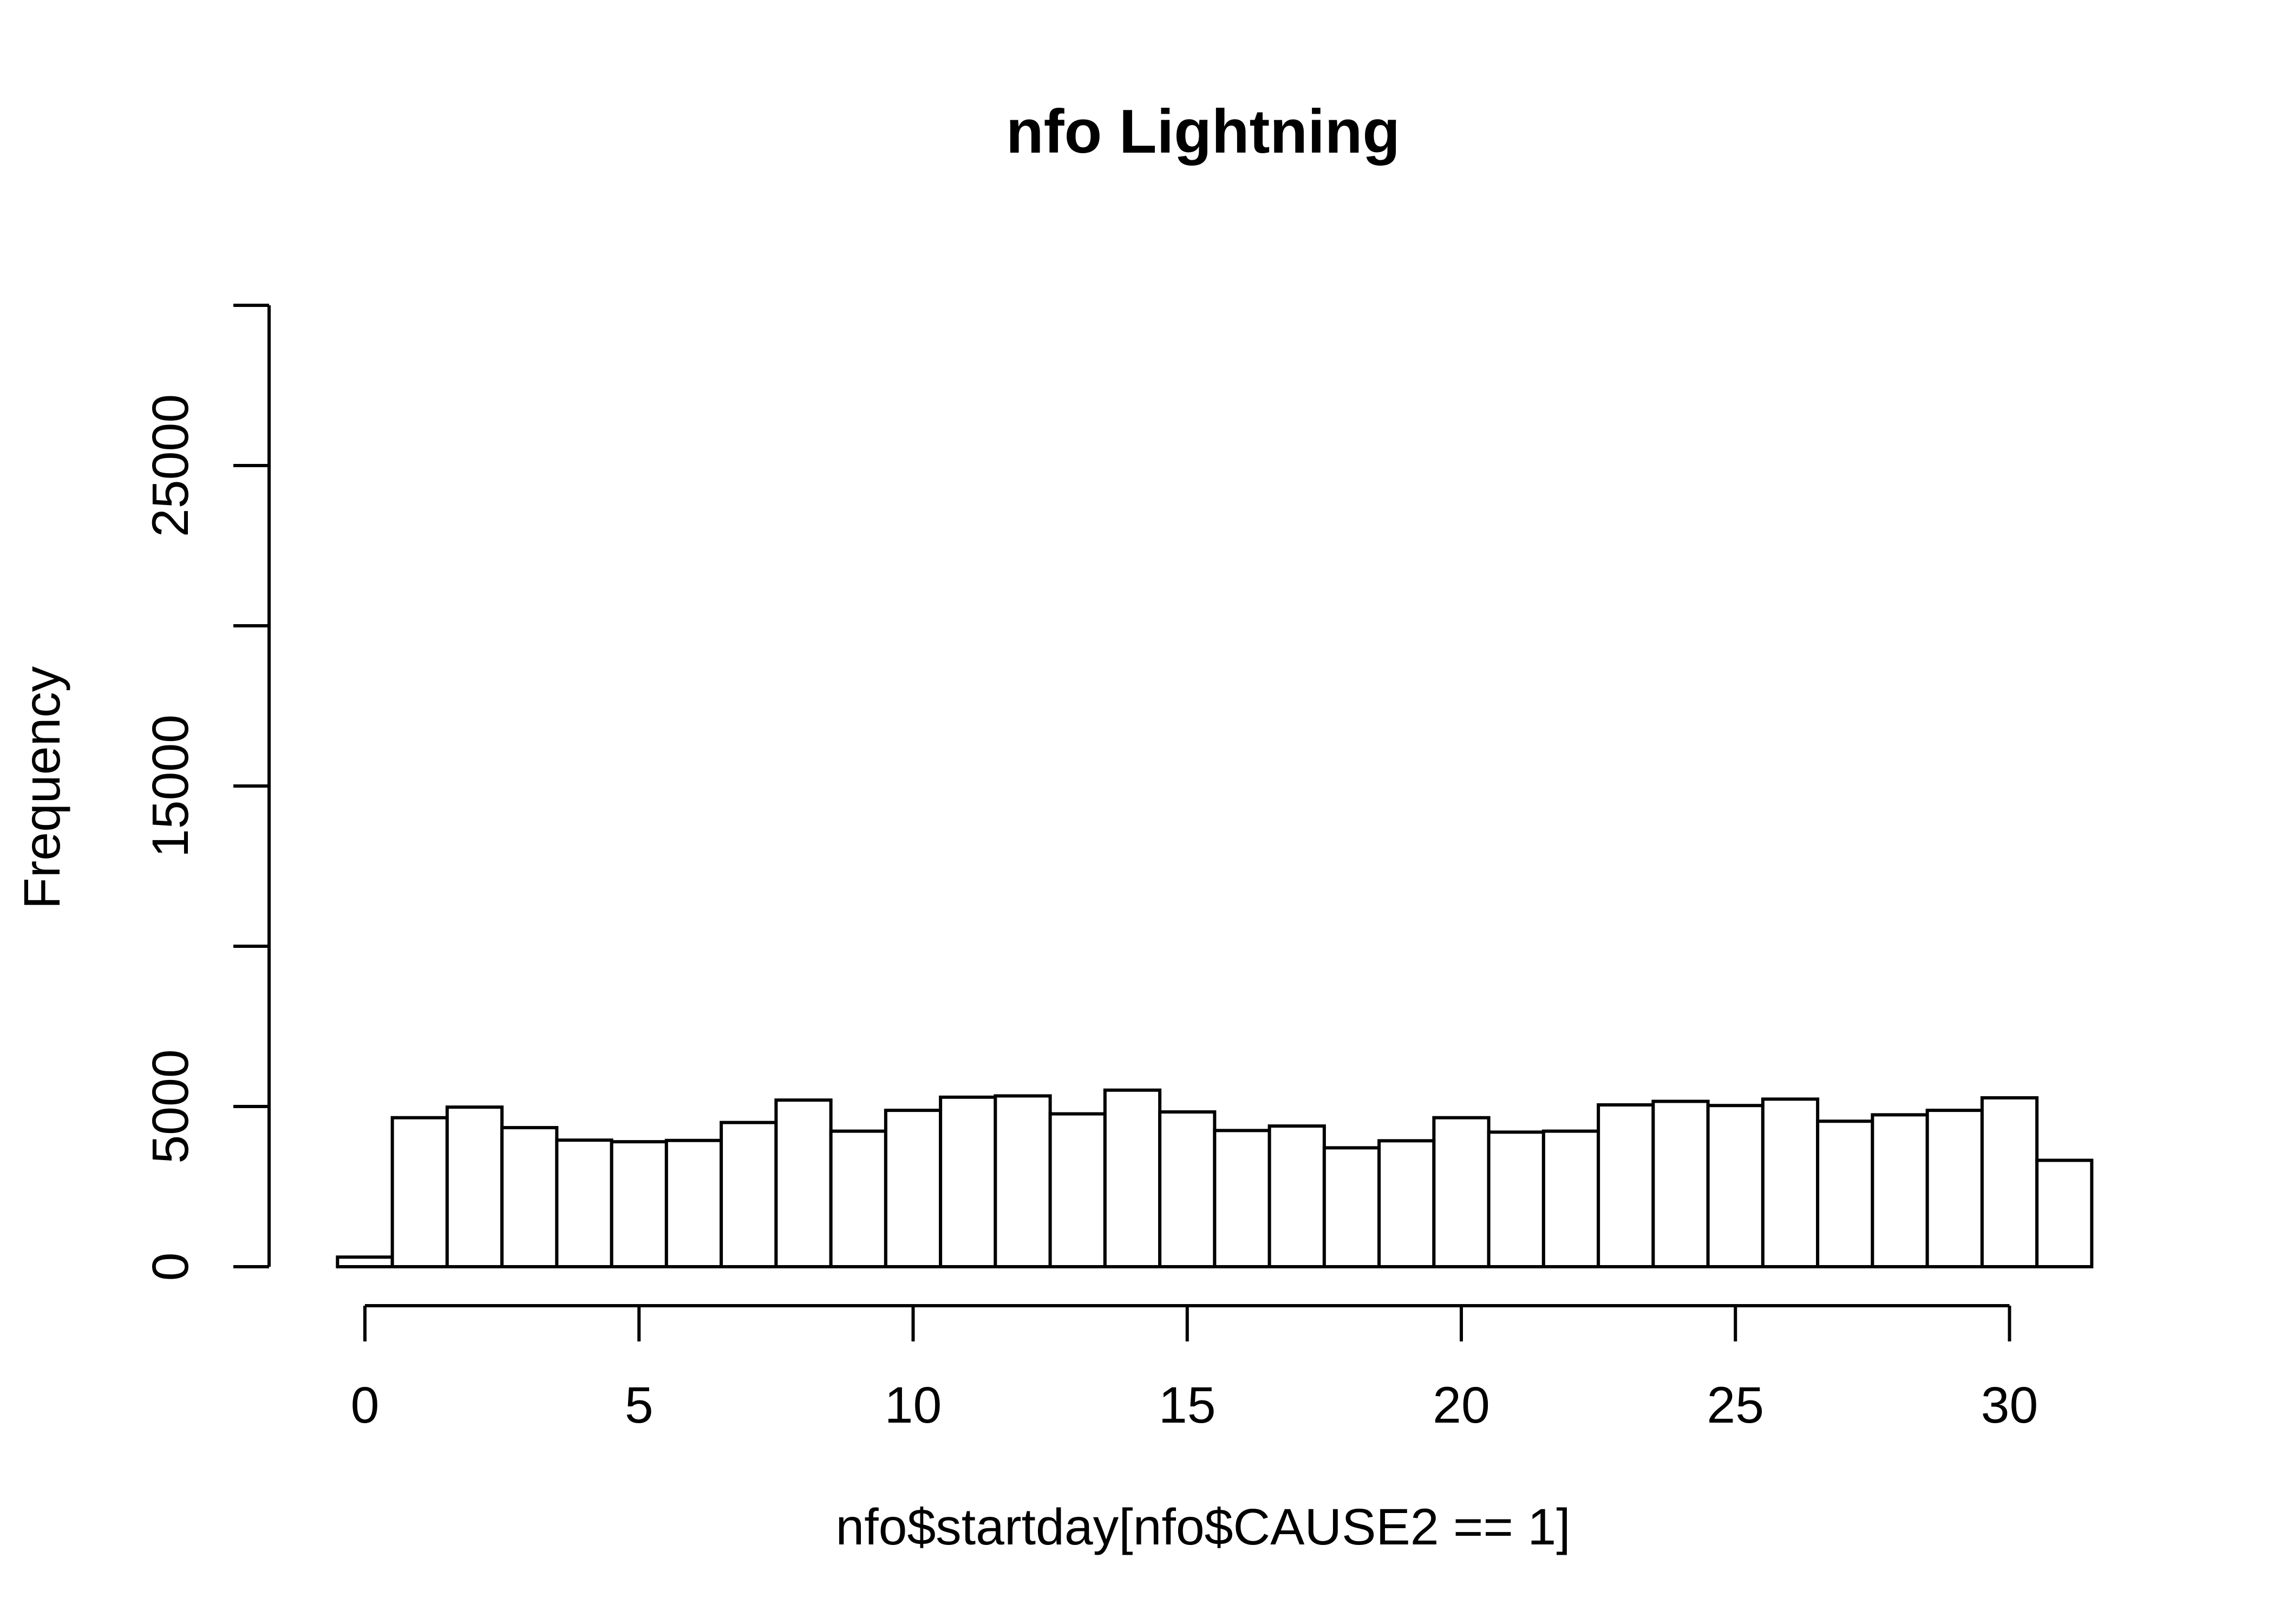 The height and width of the screenshot is (1624, 2274). Describe the element at coordinates (914, 1405) in the screenshot. I see `x-tick-label: 10` at that location.